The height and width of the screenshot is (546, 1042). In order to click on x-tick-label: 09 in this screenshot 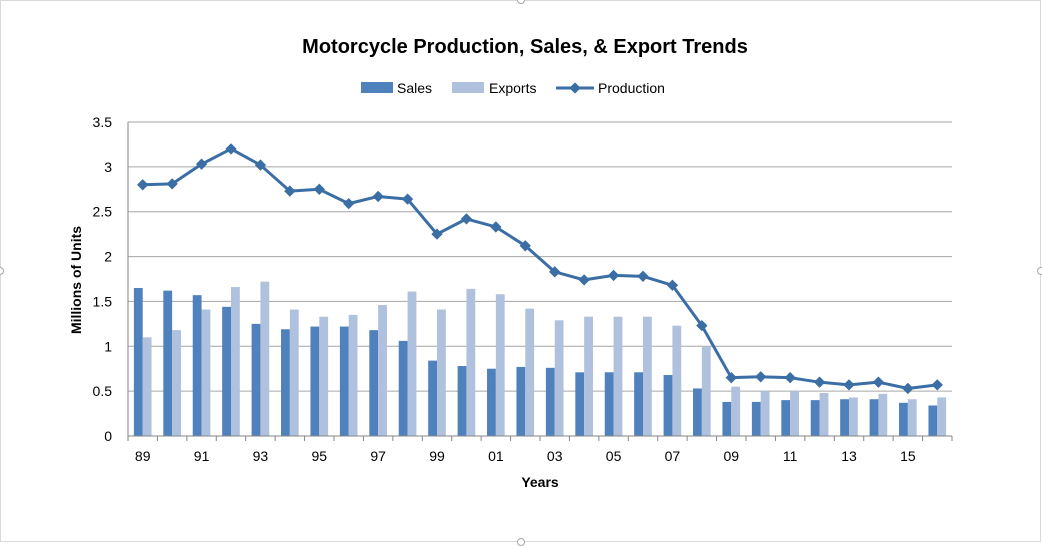, I will do `click(731, 456)`.